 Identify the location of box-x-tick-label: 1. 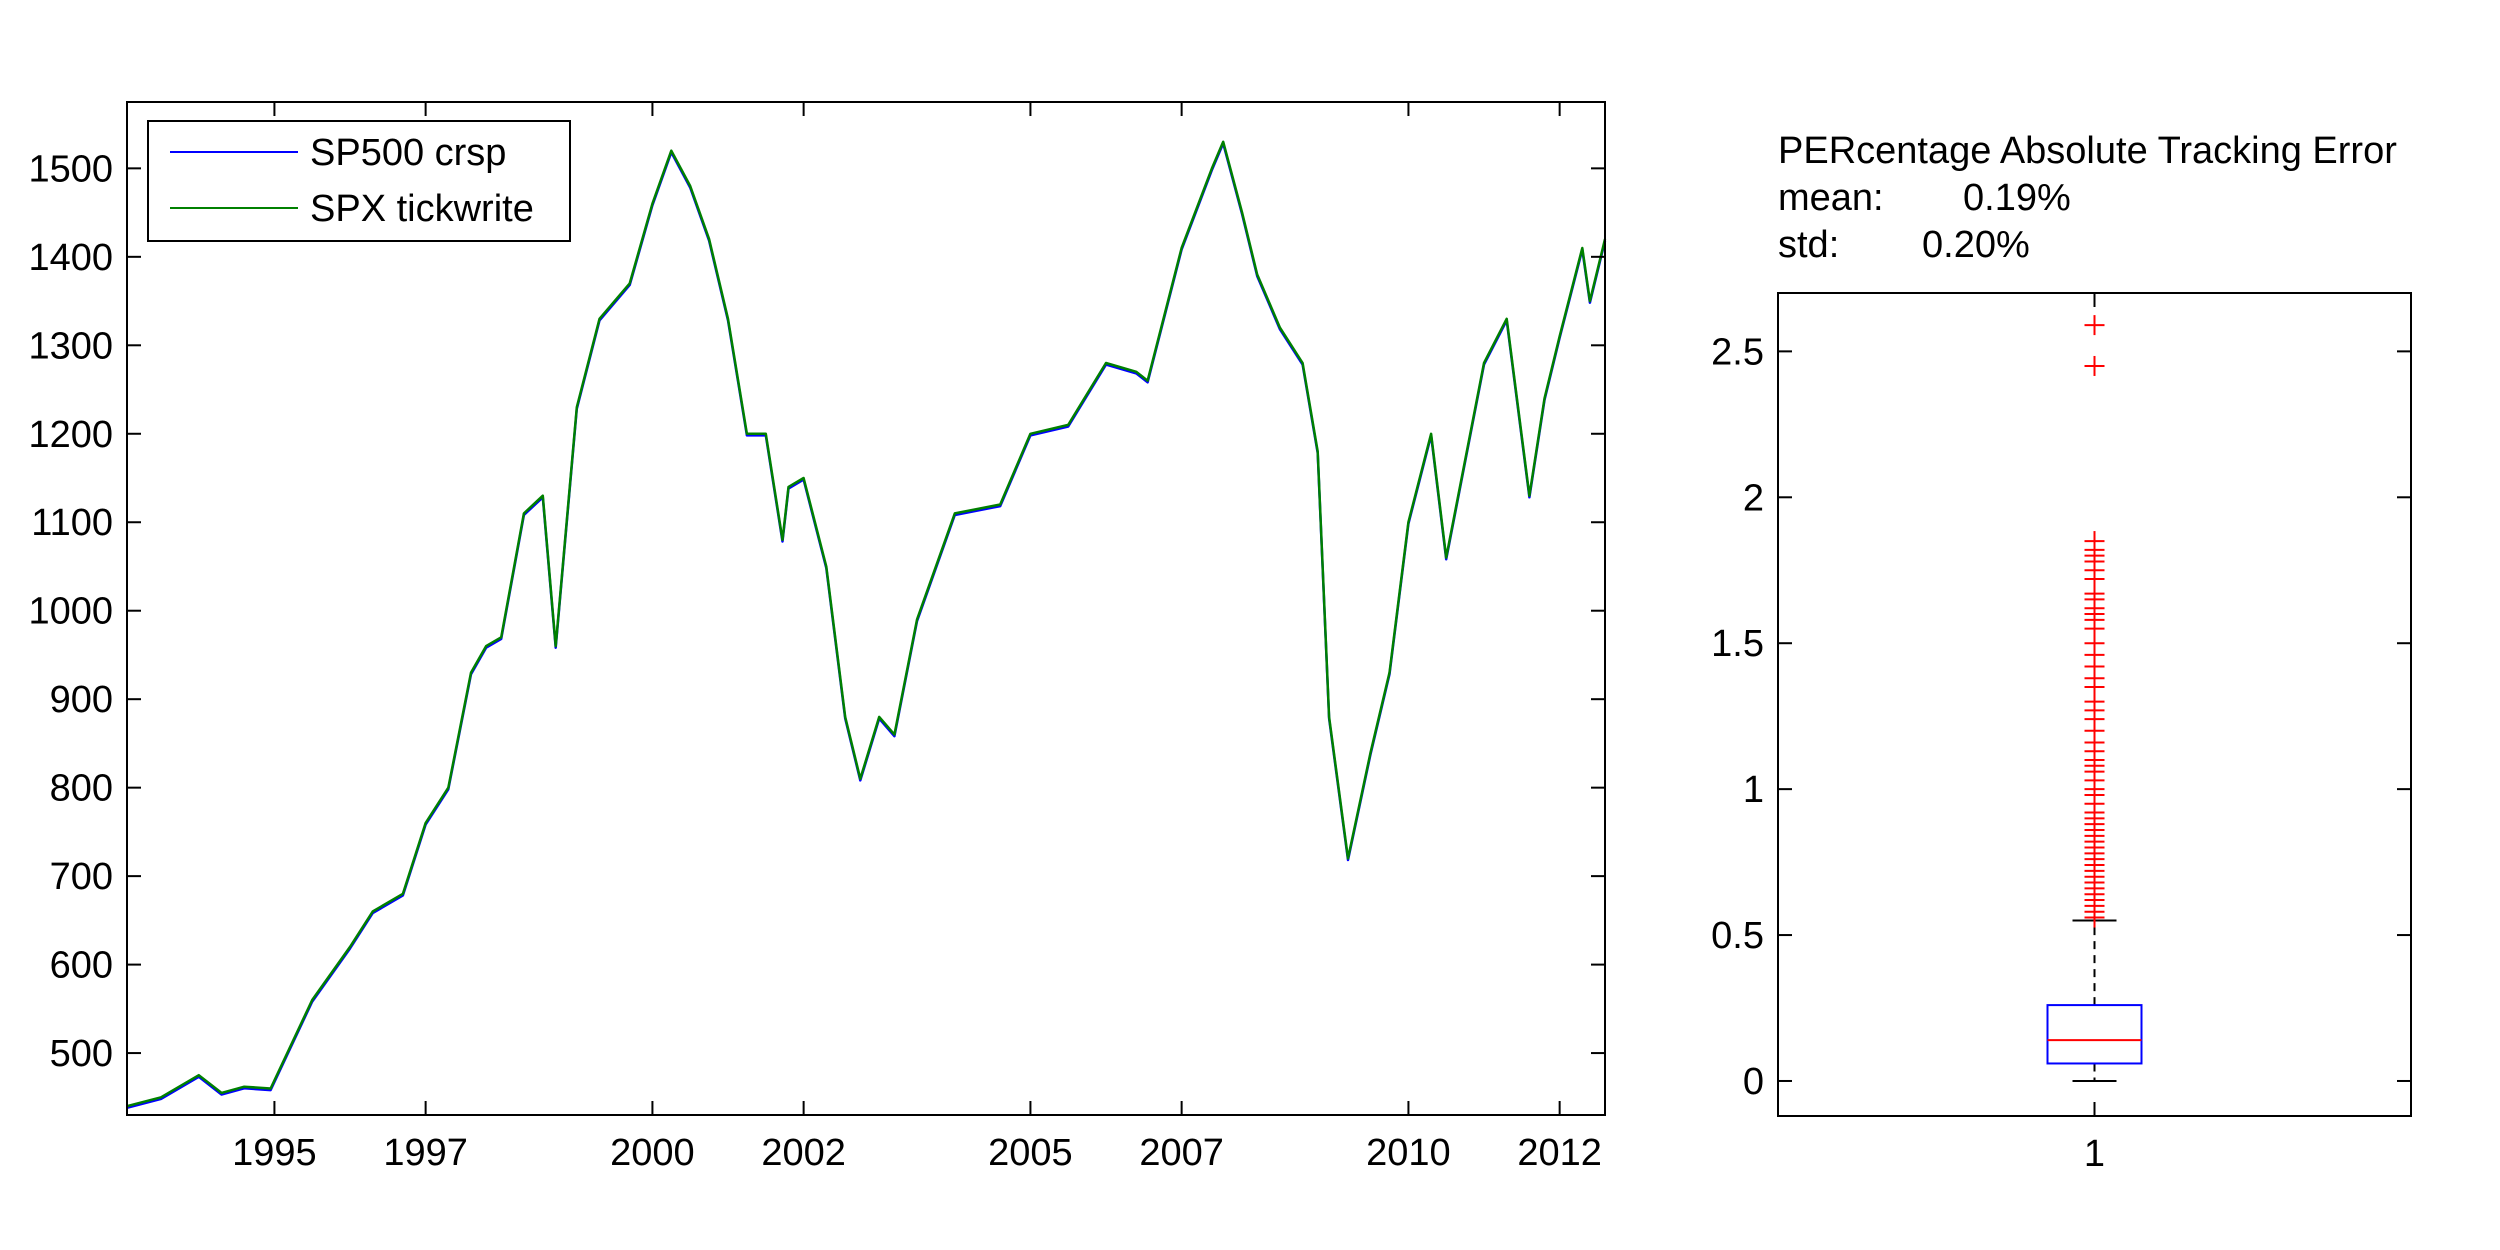
(2094, 1154).